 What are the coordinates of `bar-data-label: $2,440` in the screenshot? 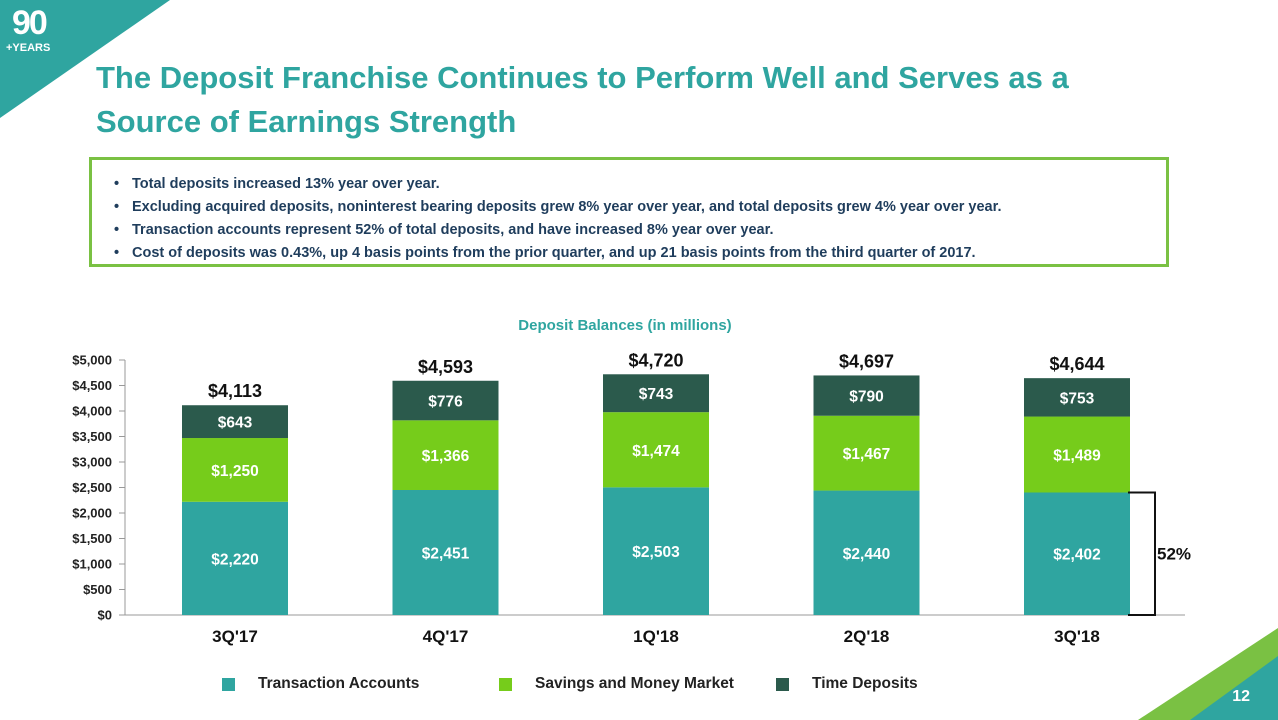 It's located at (866, 554).